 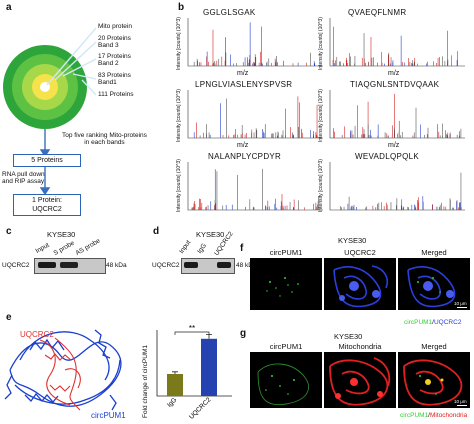 What do you see at coordinates (286, 252) in the screenshot?
I see `f-title-1: circPUM1` at bounding box center [286, 252].